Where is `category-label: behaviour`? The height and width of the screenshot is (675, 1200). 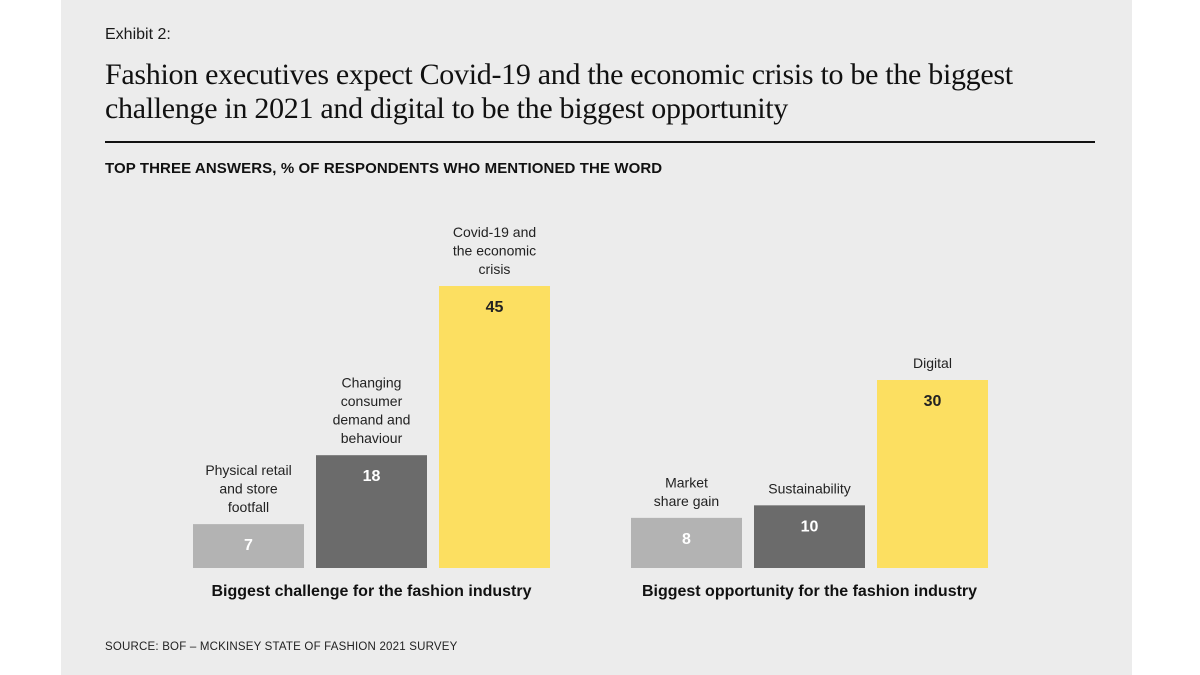
category-label: behaviour is located at coordinates (372, 438).